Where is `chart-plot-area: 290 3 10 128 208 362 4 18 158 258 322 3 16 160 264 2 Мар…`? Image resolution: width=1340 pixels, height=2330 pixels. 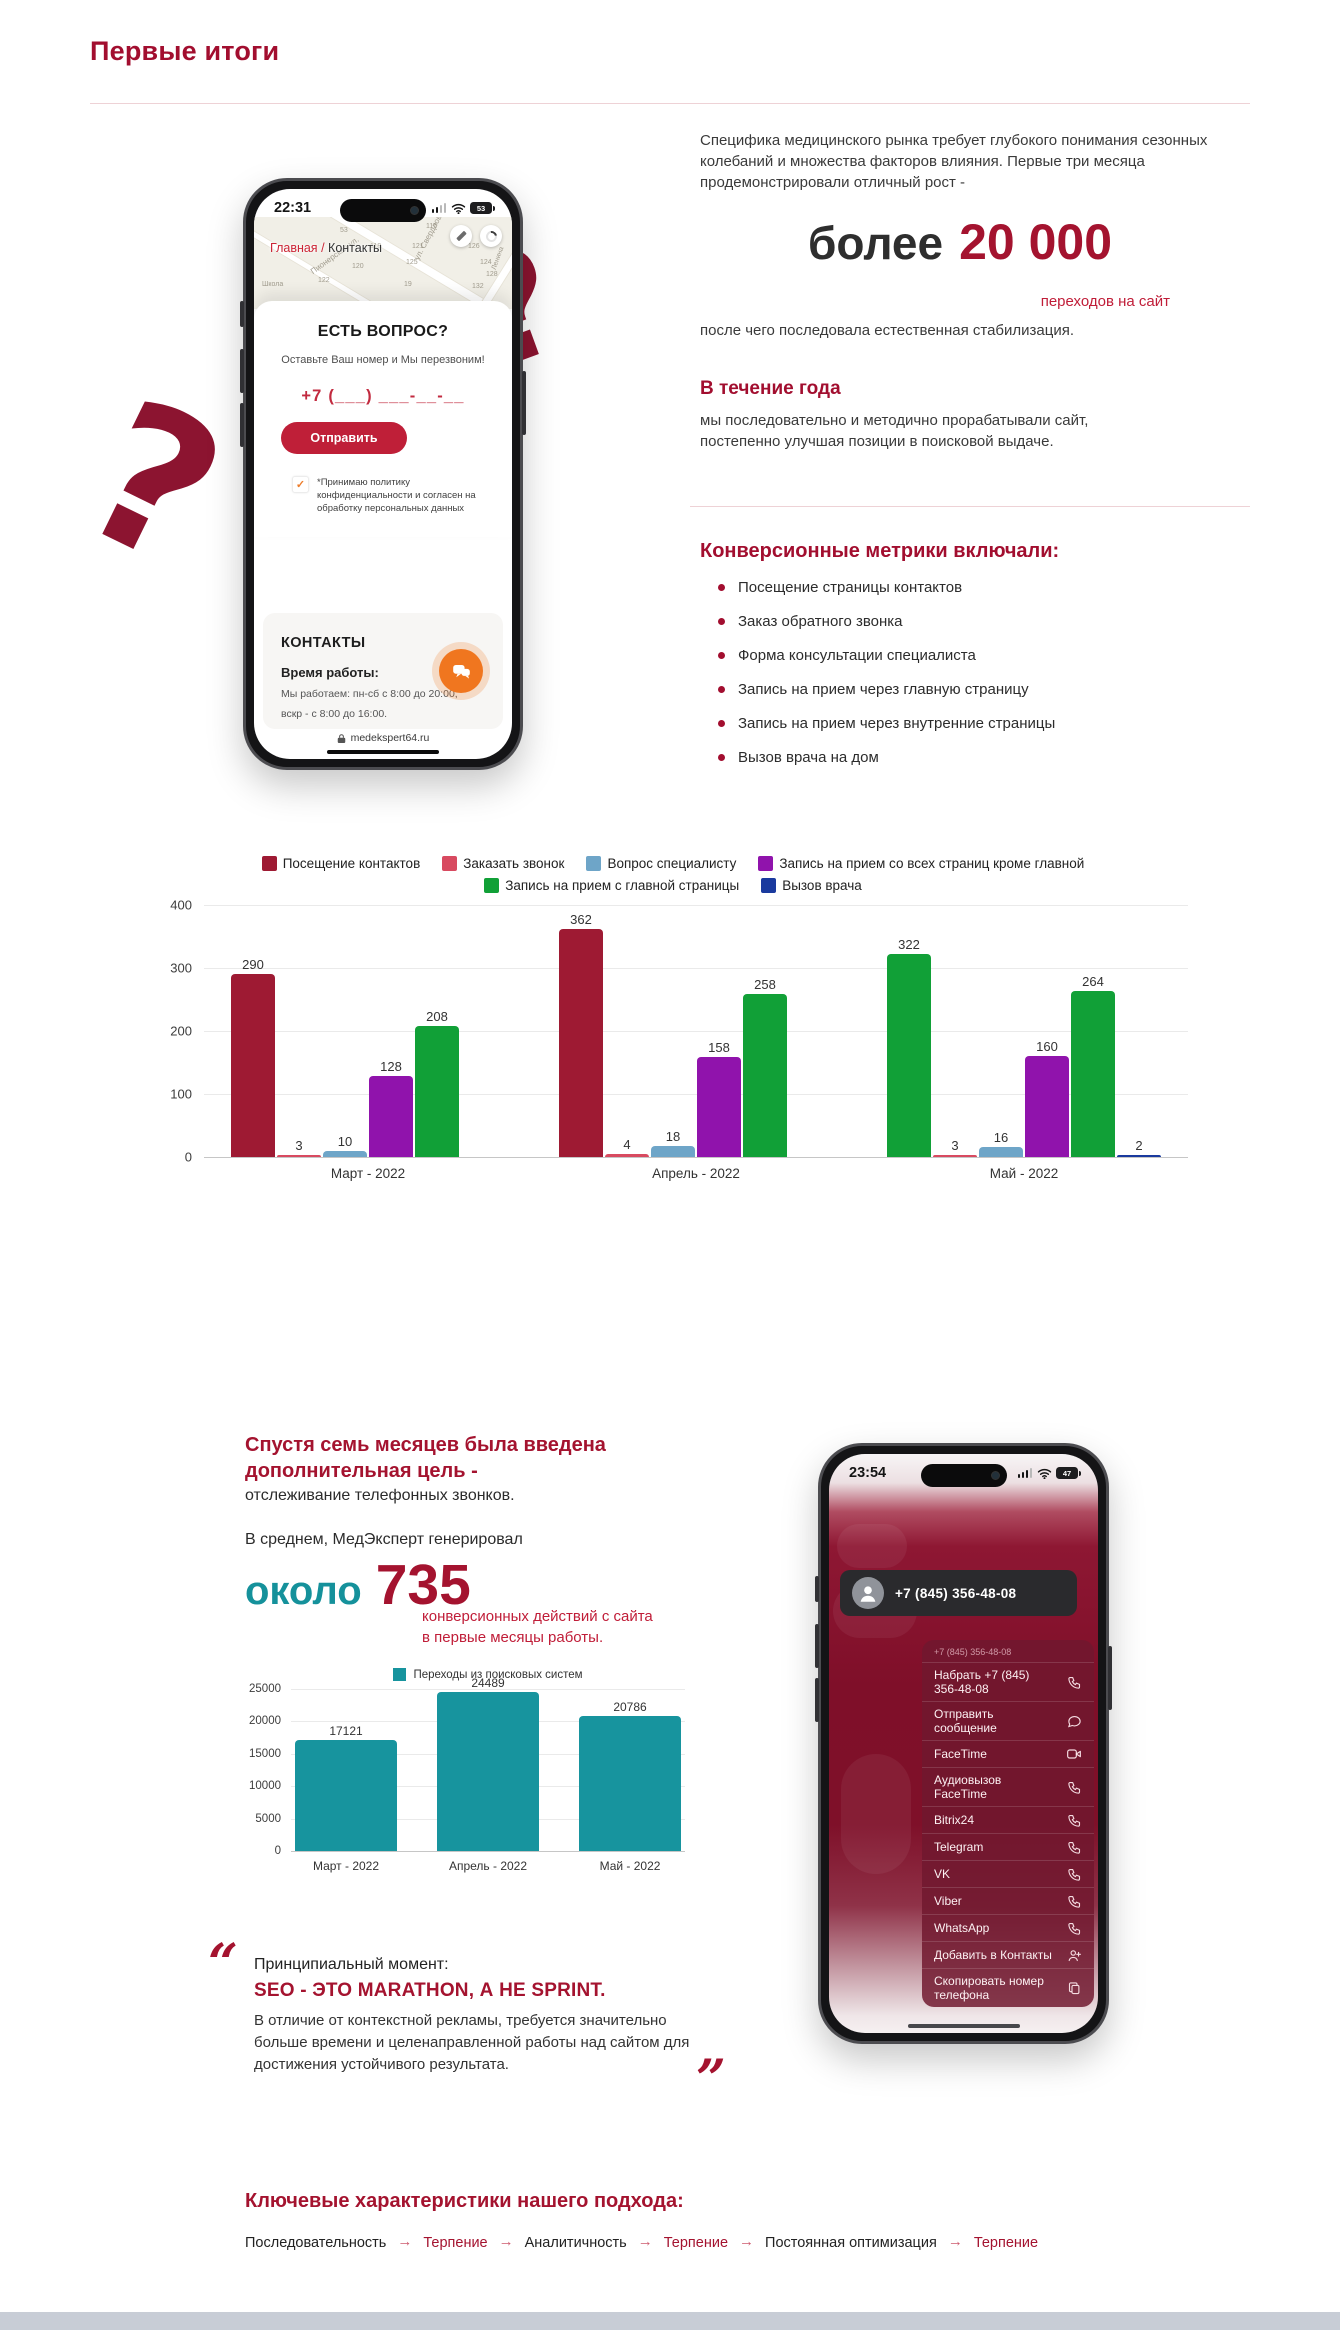 chart-plot-area: 290 3 10 128 208 362 4 18 158 258 322 3 16 160 264 2 Мар… is located at coordinates (696, 1043).